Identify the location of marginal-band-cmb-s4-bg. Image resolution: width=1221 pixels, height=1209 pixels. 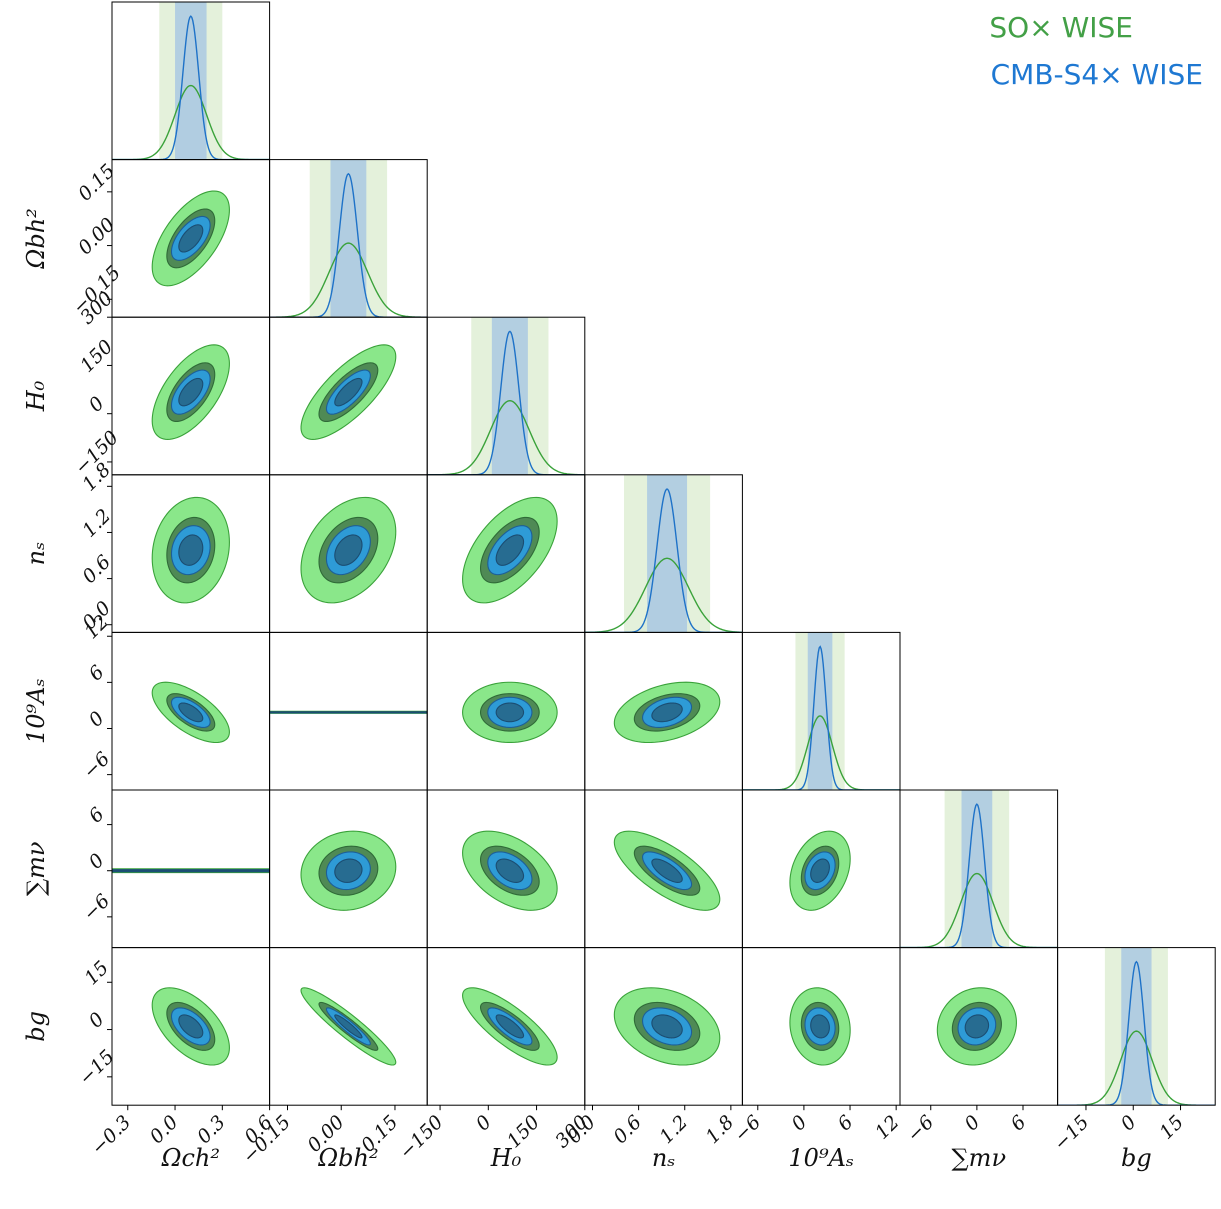
(1136, 1026).